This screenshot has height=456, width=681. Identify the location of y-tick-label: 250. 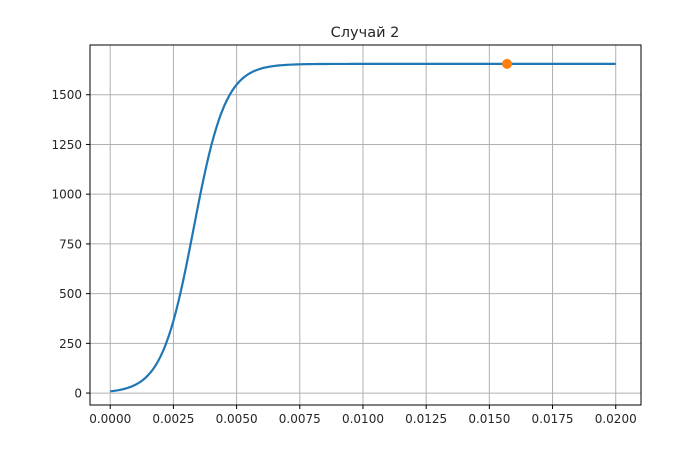
(70, 344).